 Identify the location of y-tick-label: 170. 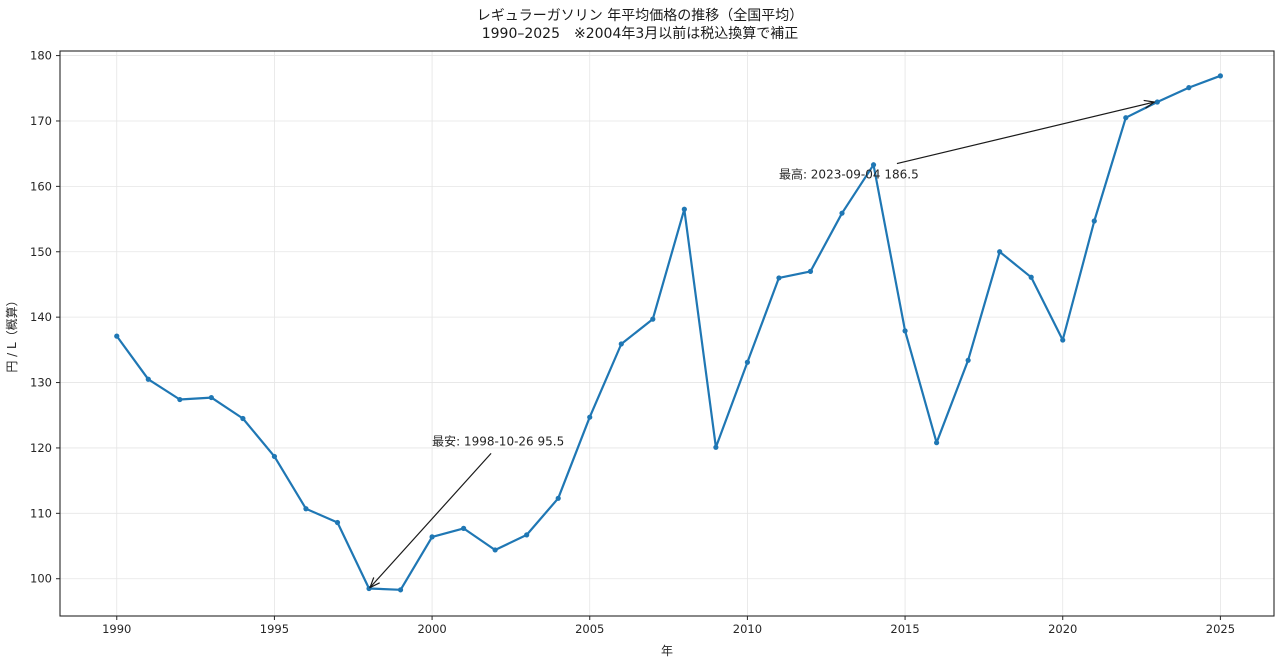
(41, 121).